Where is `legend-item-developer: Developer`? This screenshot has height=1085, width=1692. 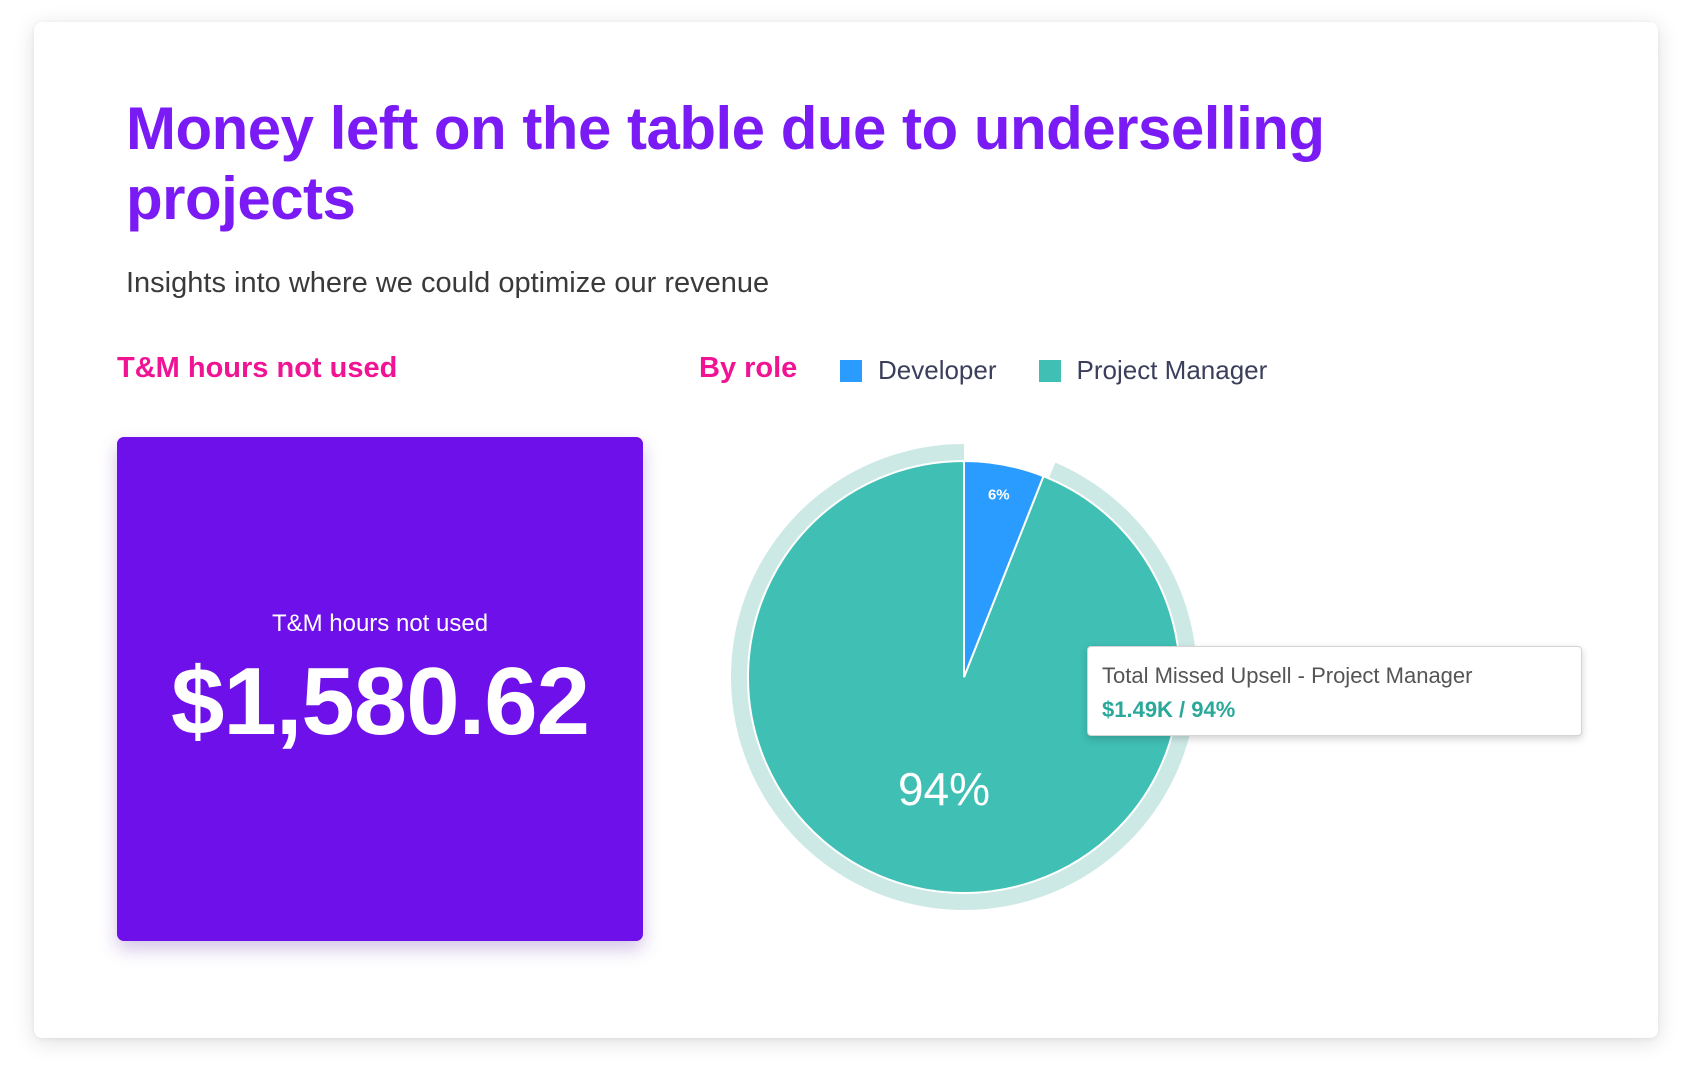
legend-item-developer: Developer is located at coordinates (918, 370).